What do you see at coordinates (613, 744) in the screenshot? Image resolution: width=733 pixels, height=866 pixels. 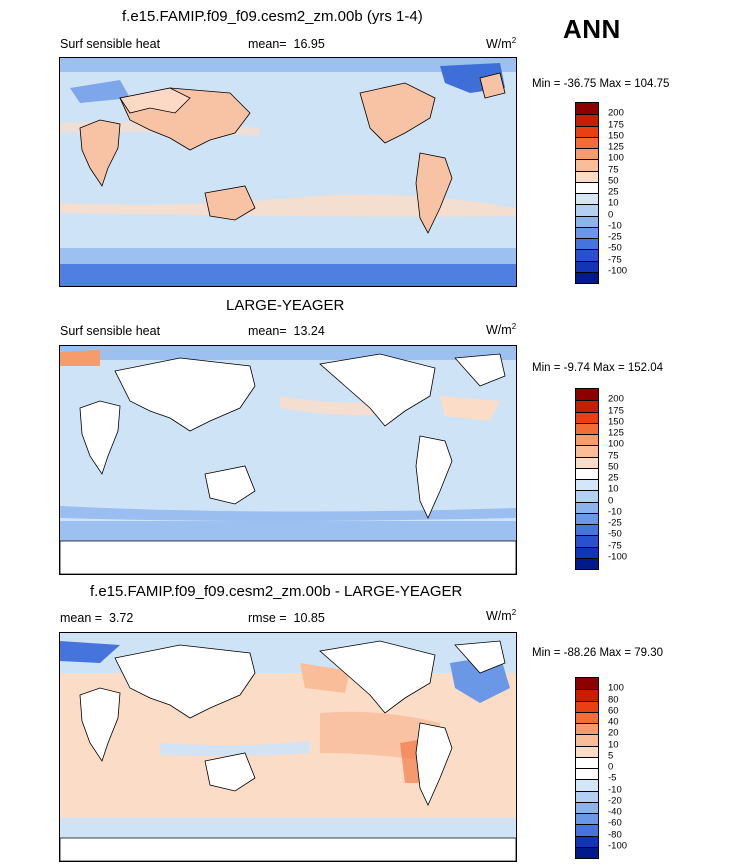 I see `colorbar-tick-label: 10` at bounding box center [613, 744].